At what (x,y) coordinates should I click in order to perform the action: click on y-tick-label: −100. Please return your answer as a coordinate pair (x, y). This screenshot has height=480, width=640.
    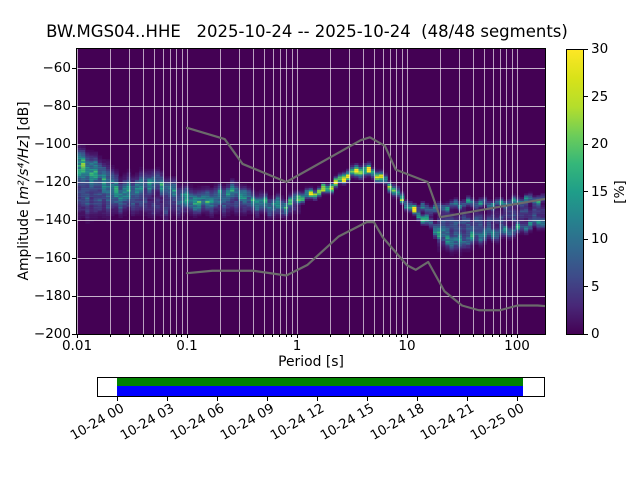
    Looking at the image, I should click on (52, 144).